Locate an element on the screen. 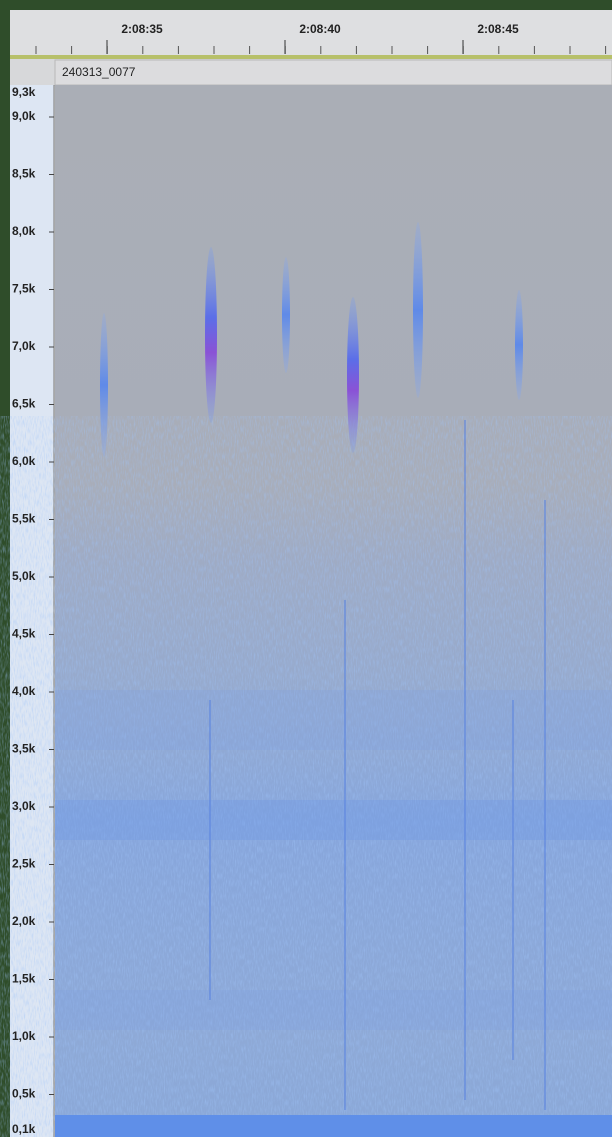 The width and height of the screenshot is (612, 1137). frequency-label: 7,5k is located at coordinates (24, 289).